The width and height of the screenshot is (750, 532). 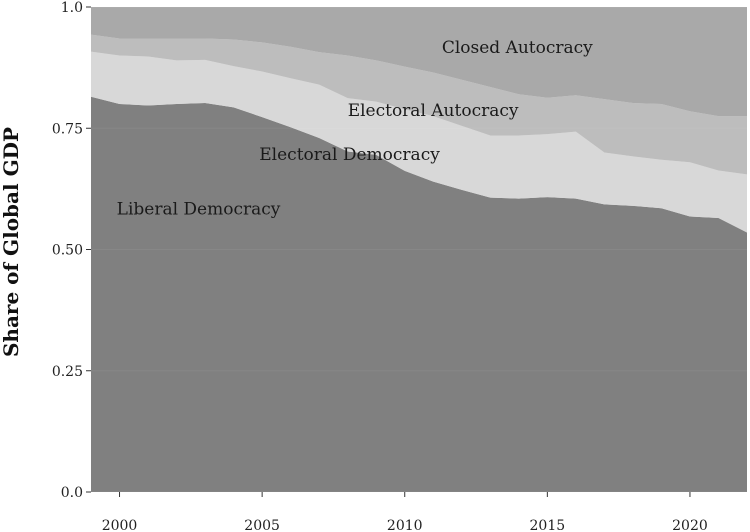 I want to click on stack-label-electoral-autocracy: Electoral Autocracy, so click(x=433, y=111).